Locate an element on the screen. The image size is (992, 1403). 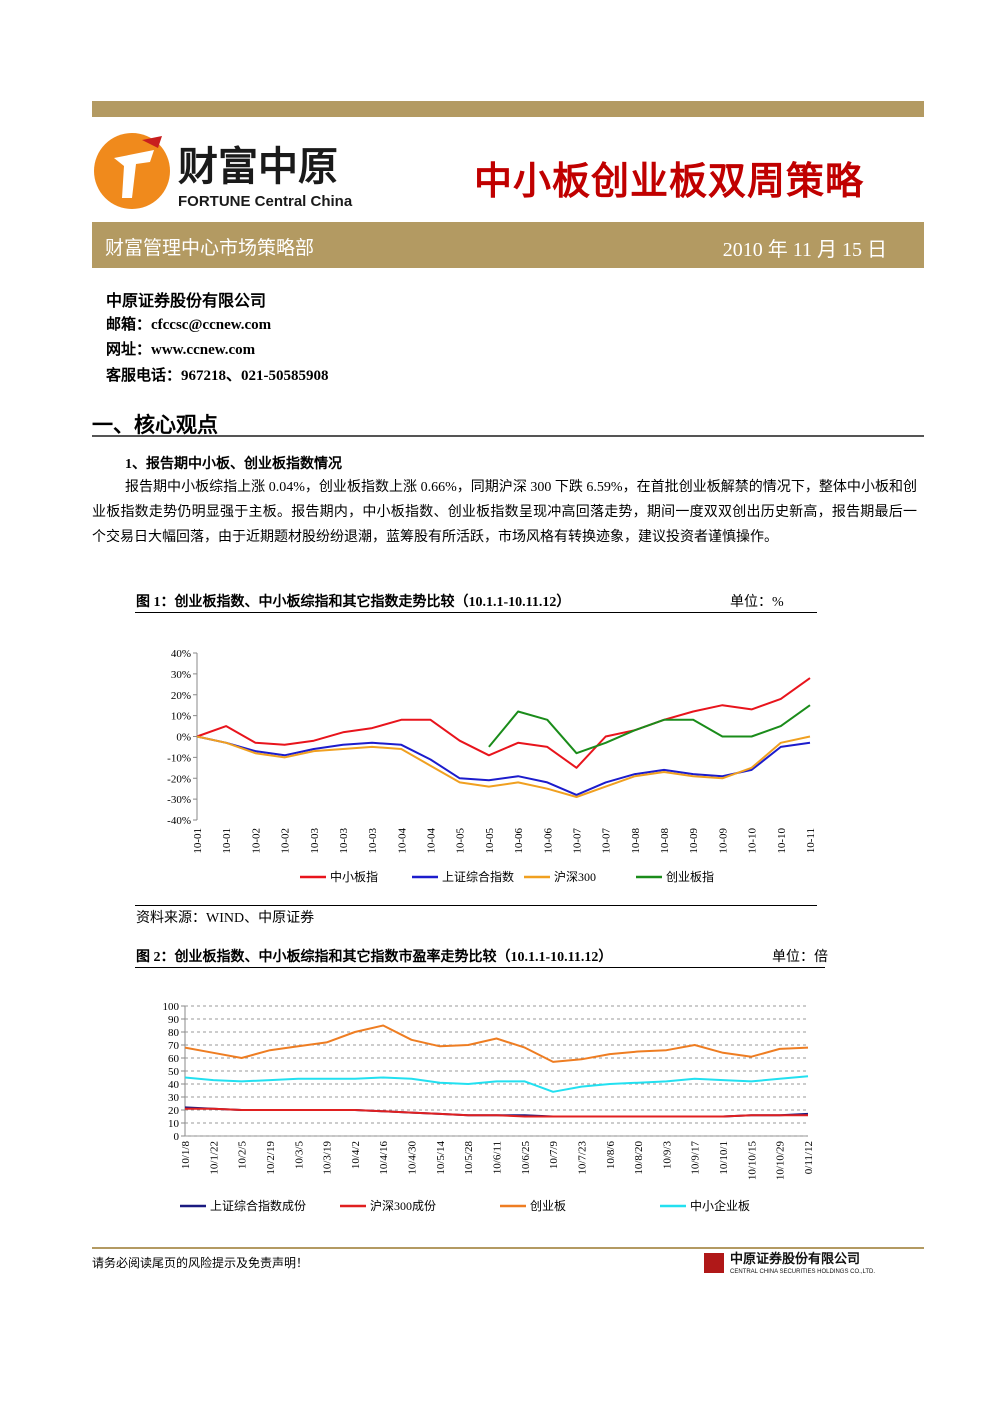
section-heading: 一、核心观点 is located at coordinates (155, 425).